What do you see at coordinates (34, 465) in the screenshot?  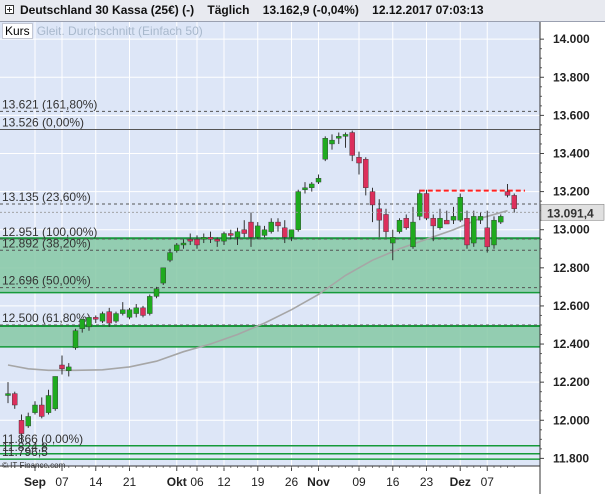 I see `watermark: © IT-Finance.com` at bounding box center [34, 465].